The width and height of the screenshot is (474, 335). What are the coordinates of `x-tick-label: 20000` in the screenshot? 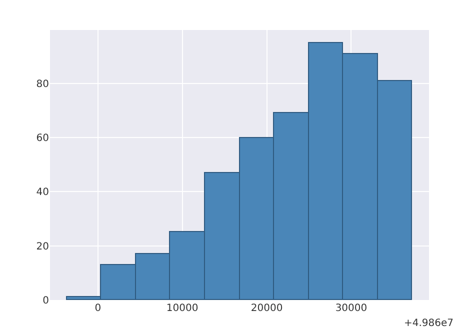 It's located at (266, 308).